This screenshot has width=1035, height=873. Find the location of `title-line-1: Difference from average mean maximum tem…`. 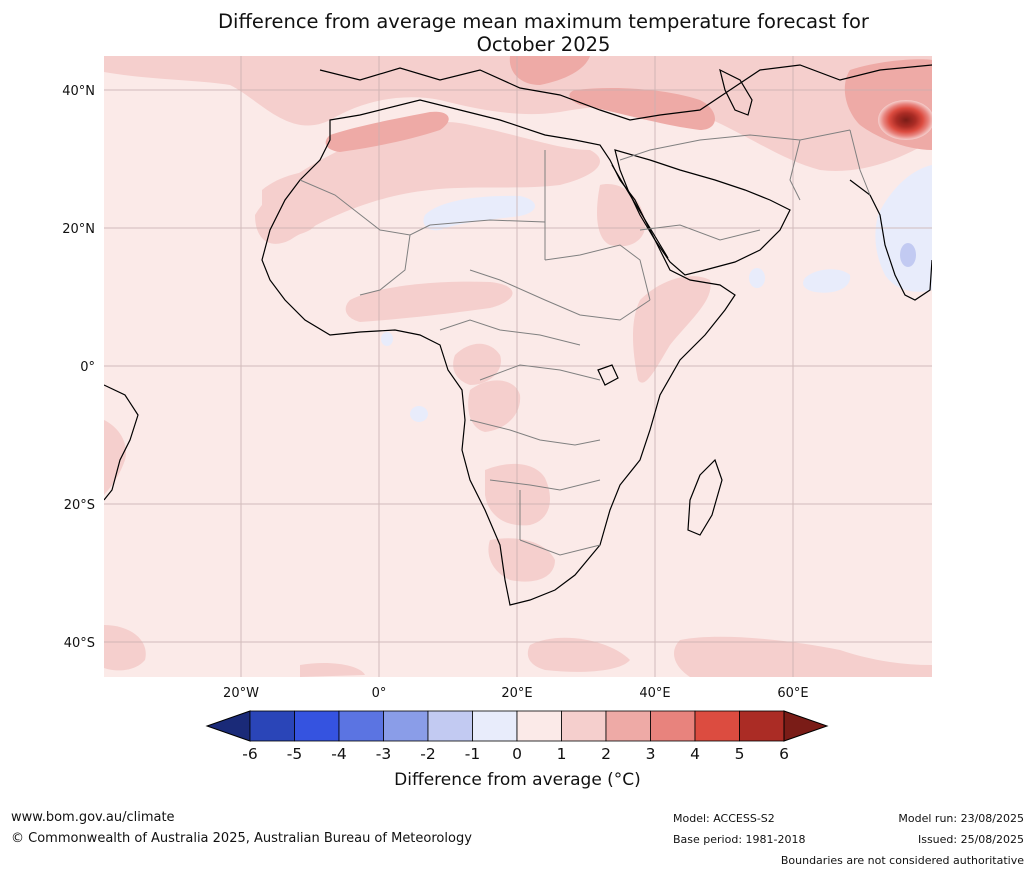

title-line-1: Difference from average mean maximum tem… is located at coordinates (543, 21).